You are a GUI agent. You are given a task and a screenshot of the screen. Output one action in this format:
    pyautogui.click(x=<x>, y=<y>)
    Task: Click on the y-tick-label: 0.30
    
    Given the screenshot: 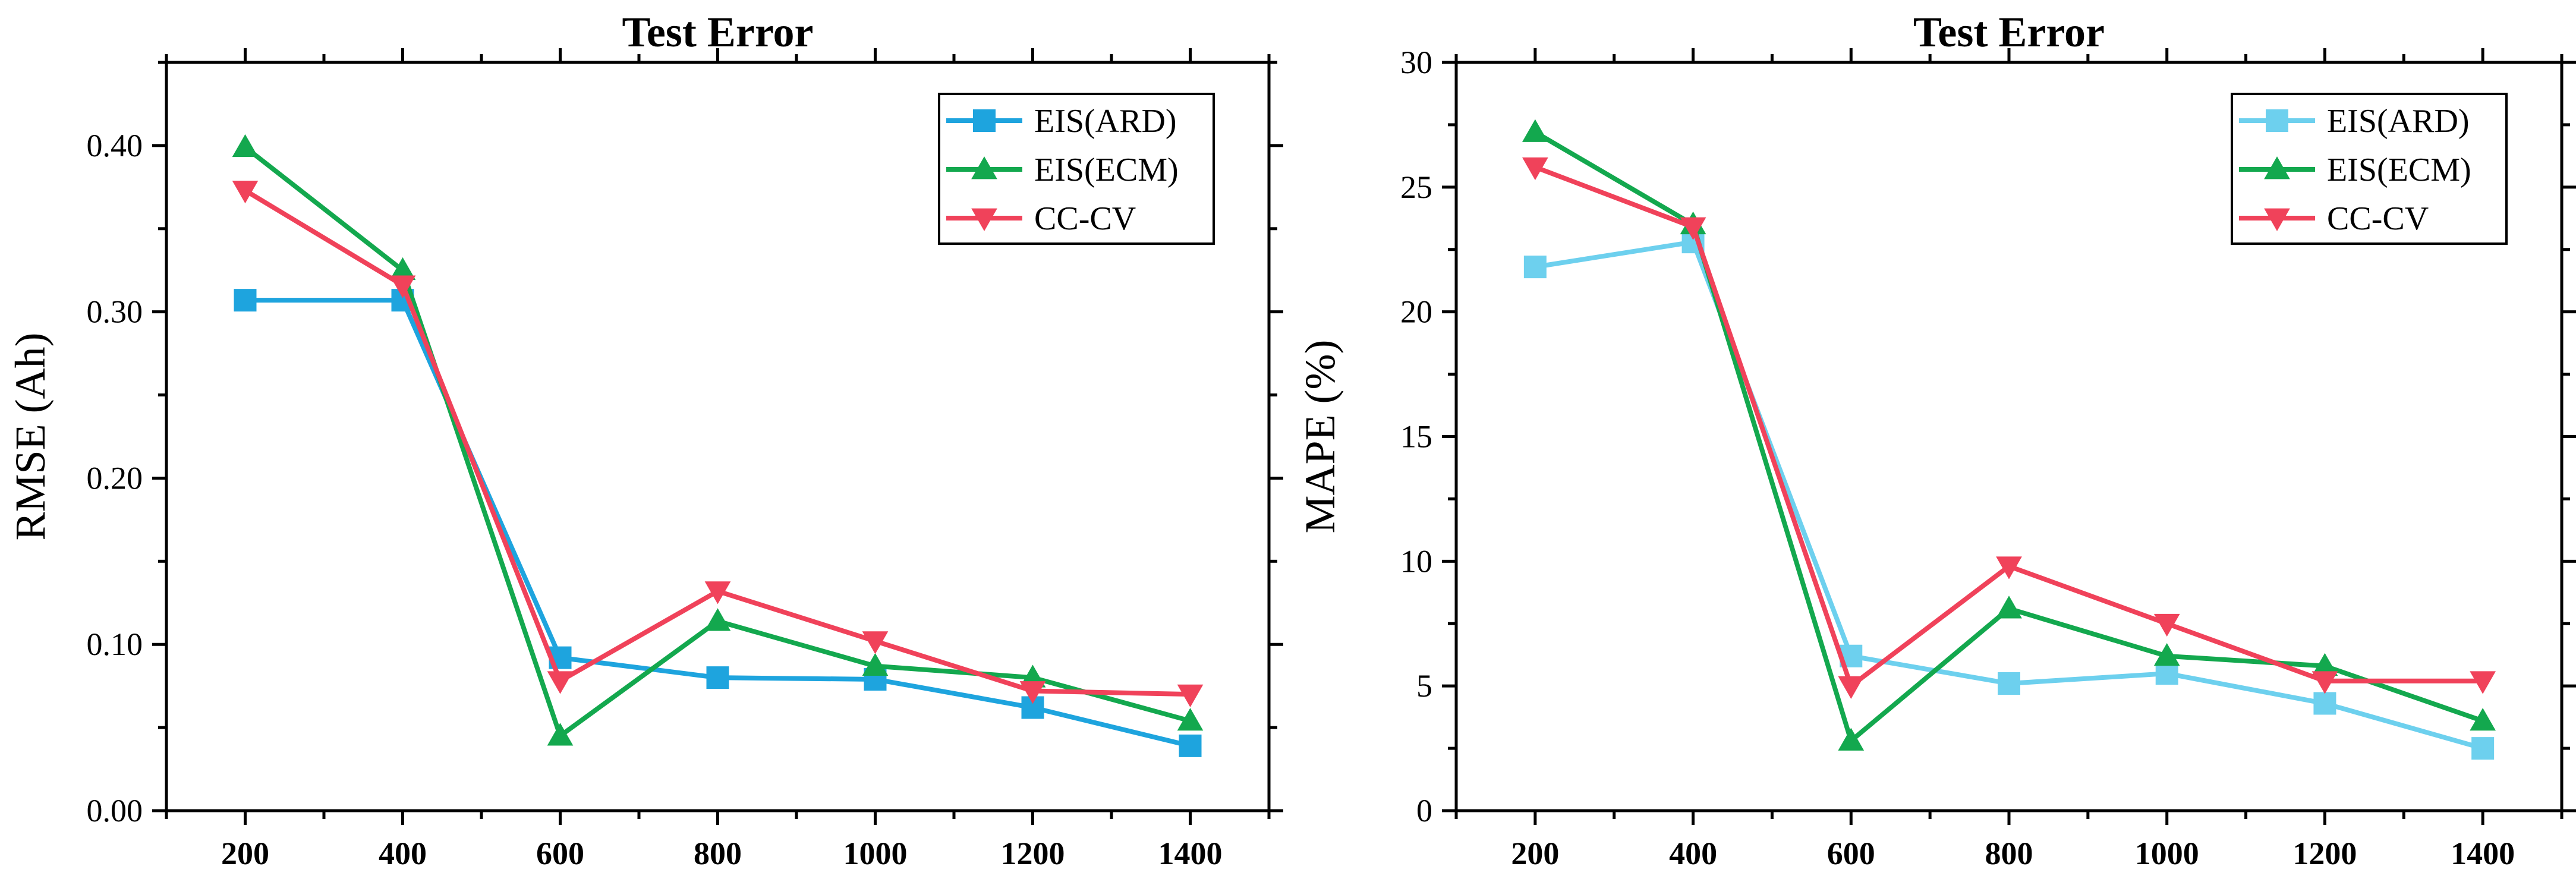 What is the action you would take?
    pyautogui.click(x=115, y=312)
    